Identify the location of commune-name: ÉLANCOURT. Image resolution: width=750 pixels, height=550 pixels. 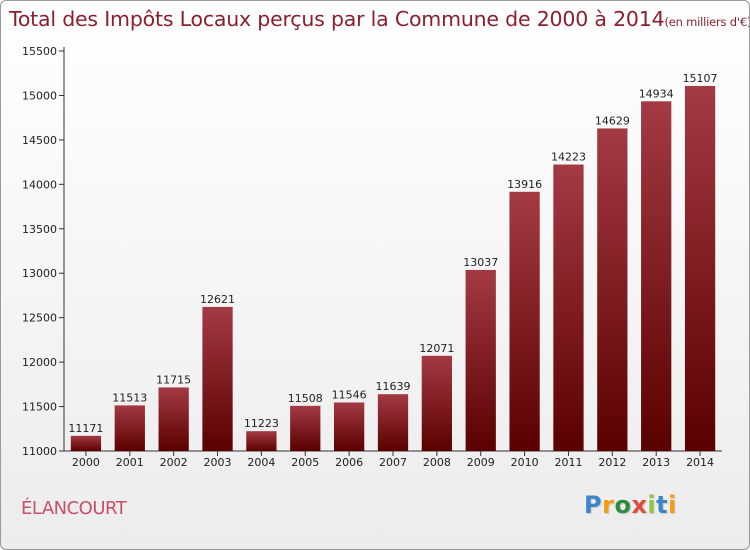
(74, 508).